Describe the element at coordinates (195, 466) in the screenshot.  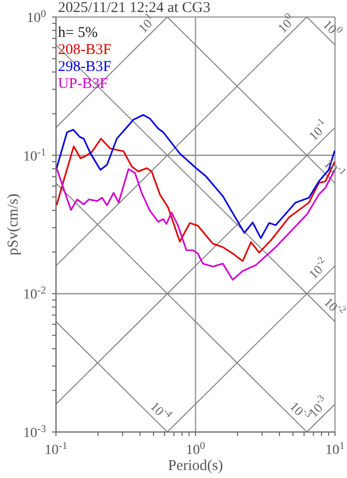
I see `x-axis-title: Period(s)` at that location.